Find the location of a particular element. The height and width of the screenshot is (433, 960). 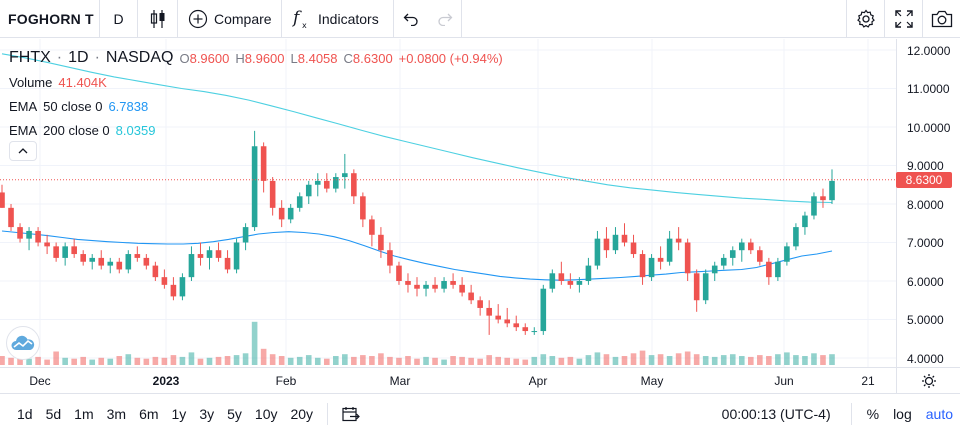

axis-settings-button is located at coordinates (928, 381).